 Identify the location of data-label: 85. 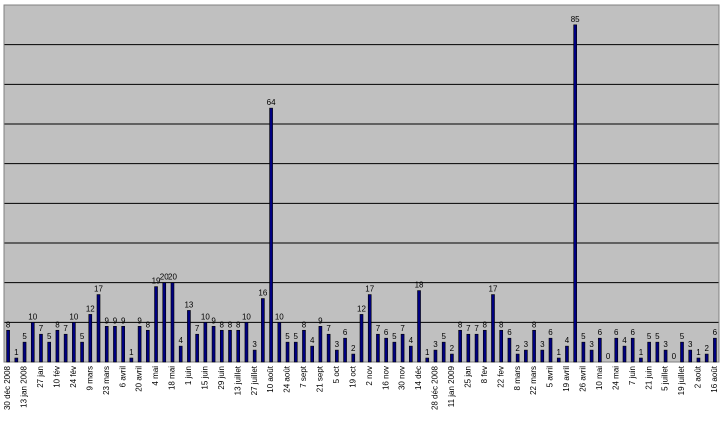
(575, 19).